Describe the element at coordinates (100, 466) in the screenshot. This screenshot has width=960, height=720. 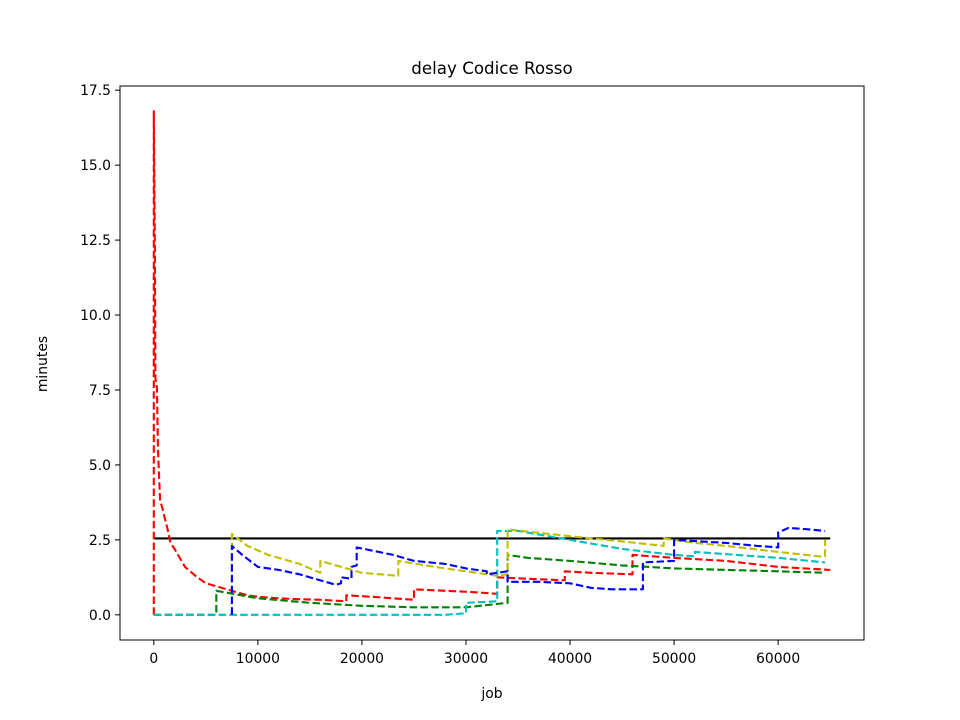
I see `y-tick-label: 5.0` at that location.